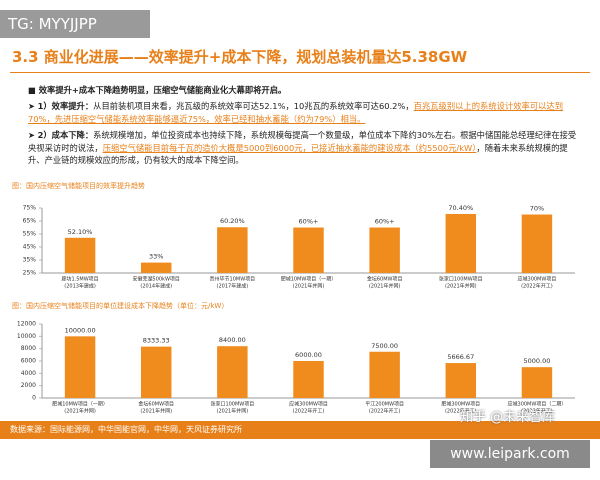 This screenshot has height=480, width=600. I want to click on y-tick-label: 55%, so click(30, 234).